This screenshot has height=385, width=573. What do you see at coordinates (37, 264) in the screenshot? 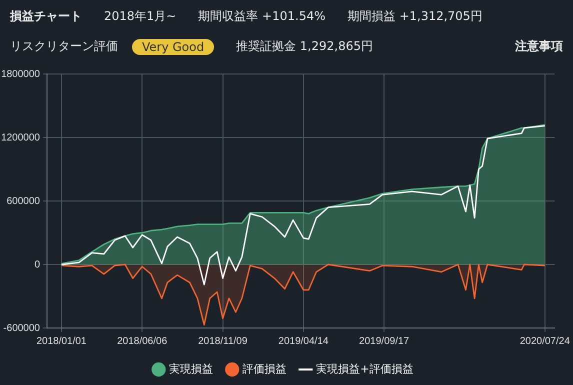
I see `y-tick-label: 0` at bounding box center [37, 264].